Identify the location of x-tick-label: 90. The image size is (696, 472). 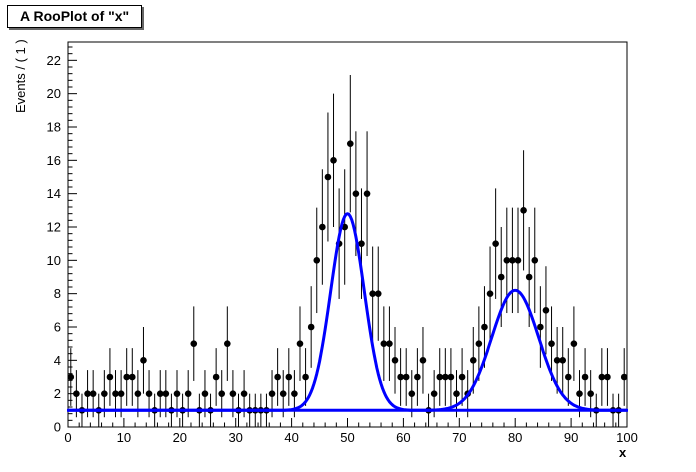
(571, 437).